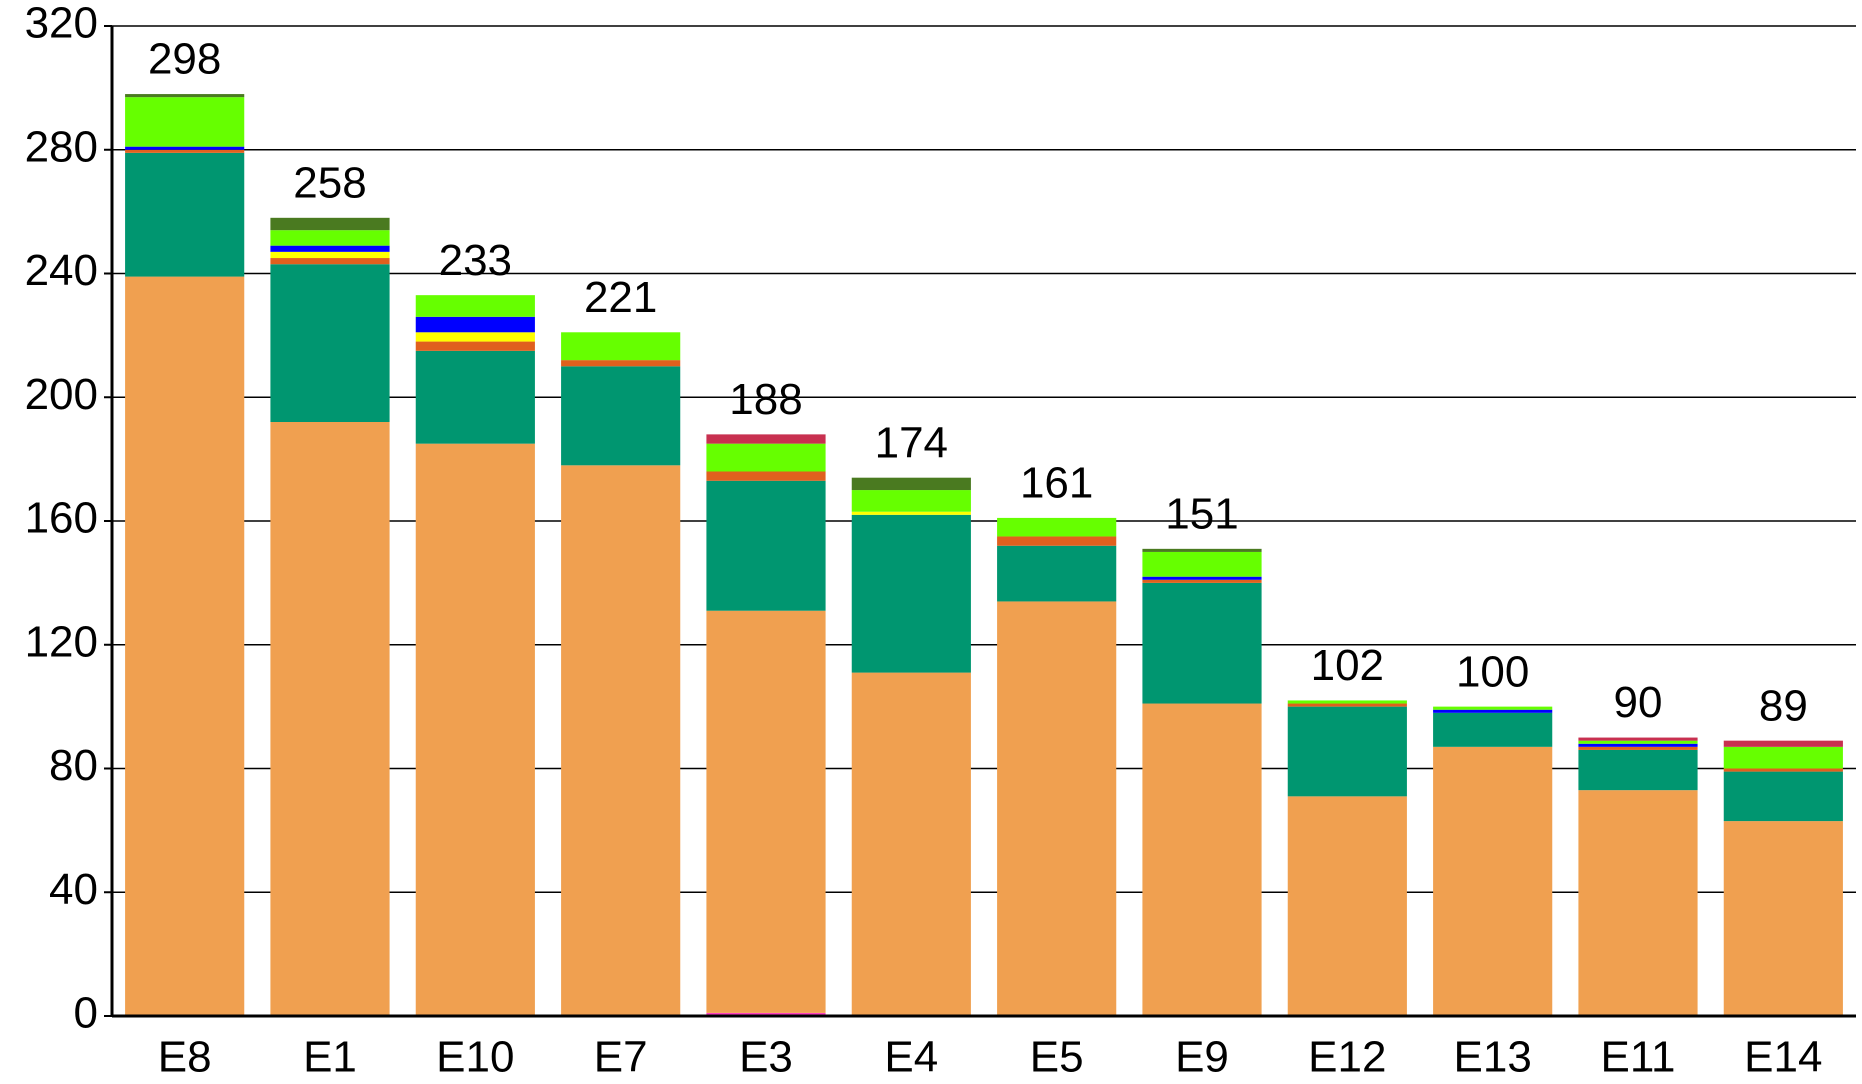 The image size is (1862, 1084). I want to click on y-tick-label: 120, so click(61, 641).